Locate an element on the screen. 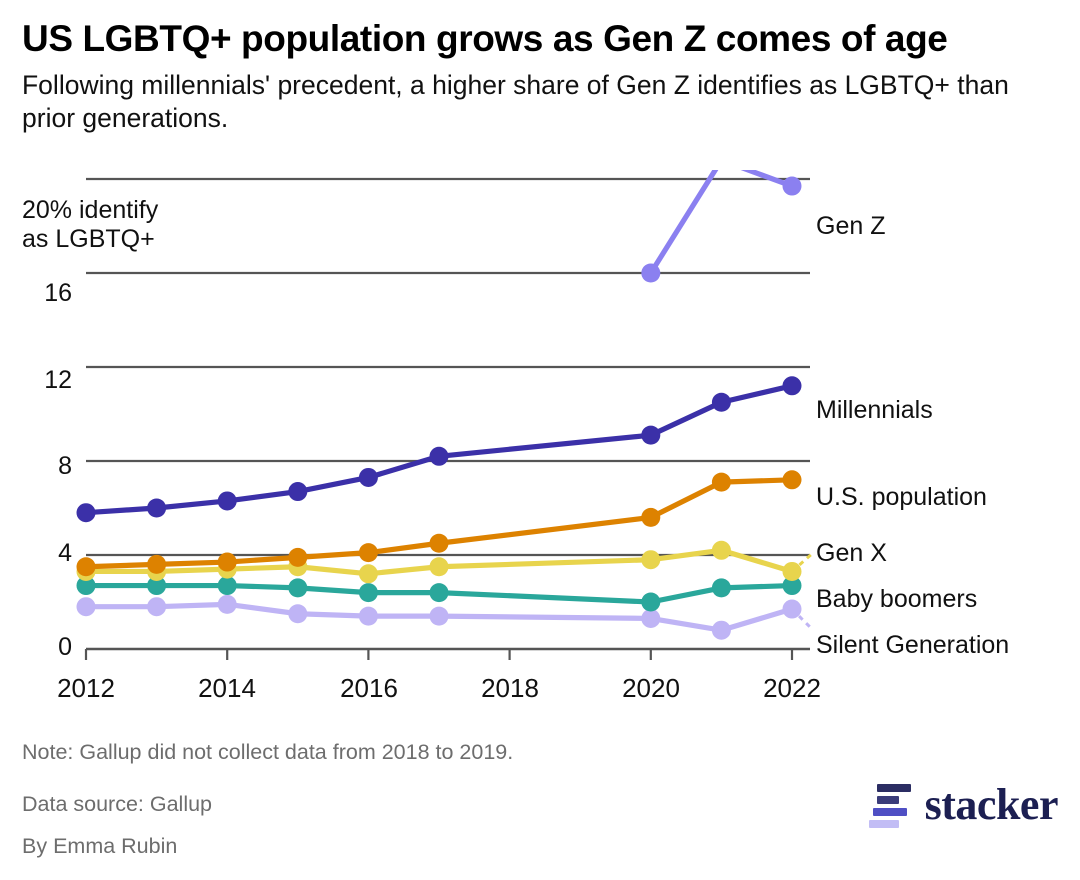 The image size is (1080, 880). y-tick-0: 0 is located at coordinates (65, 647).